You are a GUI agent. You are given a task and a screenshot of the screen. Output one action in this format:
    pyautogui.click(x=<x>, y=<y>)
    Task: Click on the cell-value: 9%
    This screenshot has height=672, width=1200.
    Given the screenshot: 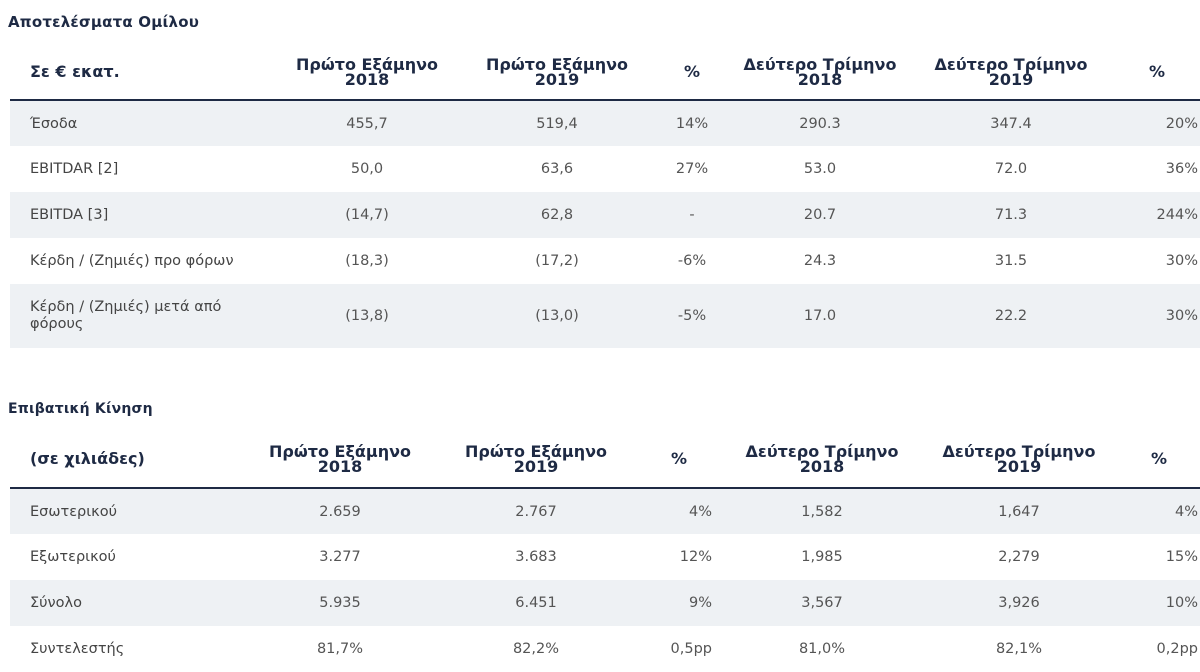 What is the action you would take?
    pyautogui.click(x=700, y=603)
    